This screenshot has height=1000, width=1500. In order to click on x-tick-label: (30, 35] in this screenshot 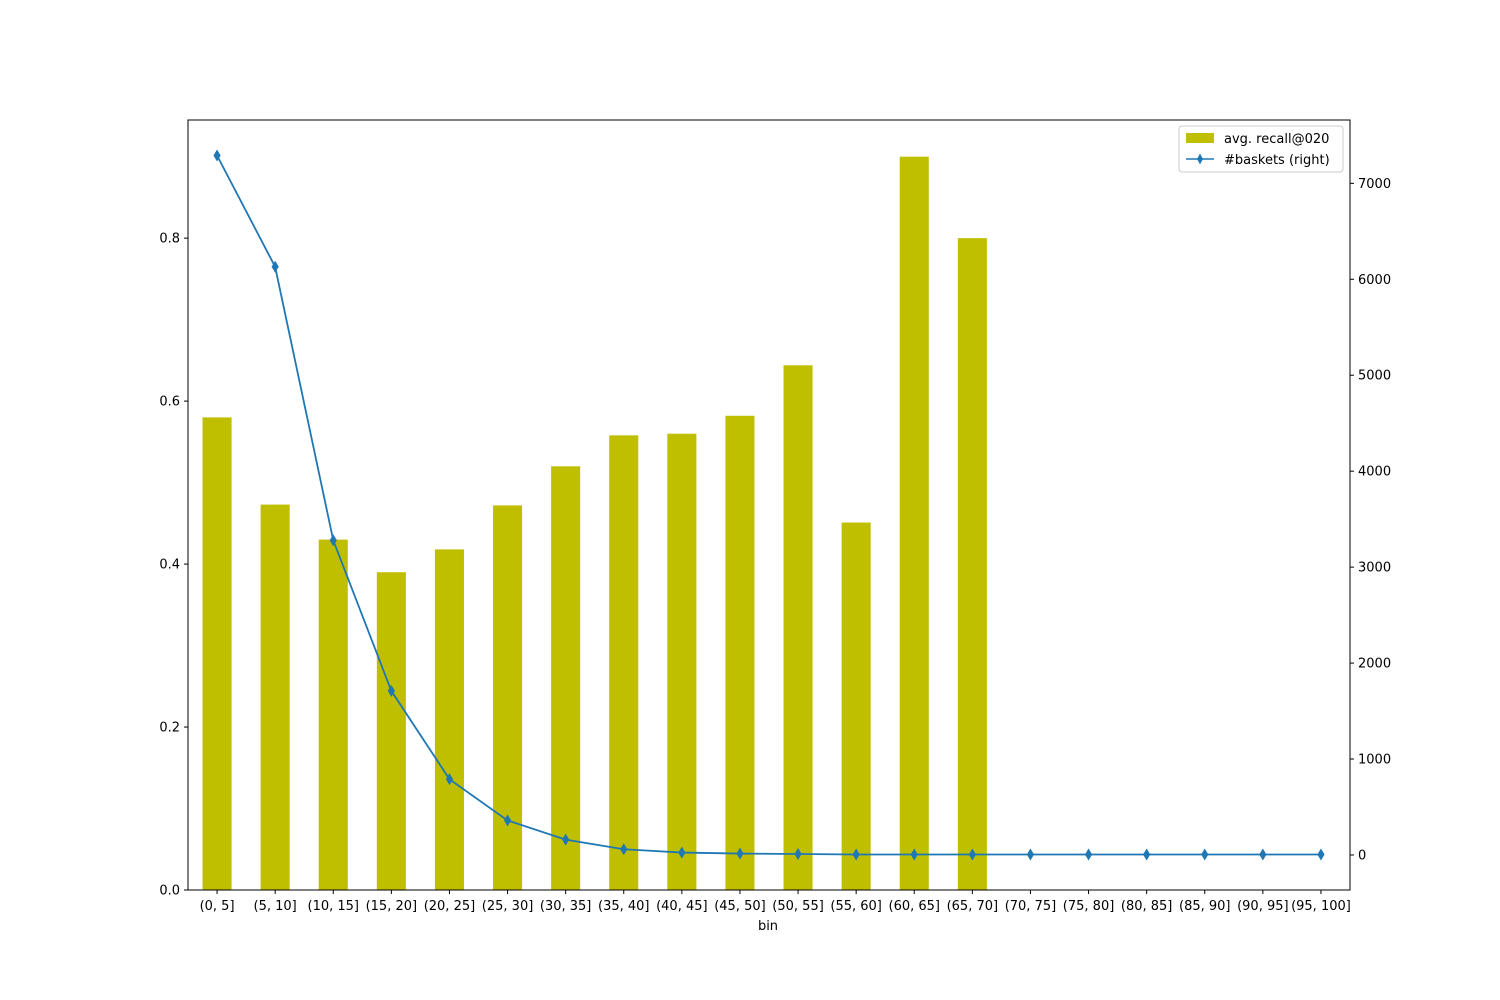, I will do `click(566, 906)`.